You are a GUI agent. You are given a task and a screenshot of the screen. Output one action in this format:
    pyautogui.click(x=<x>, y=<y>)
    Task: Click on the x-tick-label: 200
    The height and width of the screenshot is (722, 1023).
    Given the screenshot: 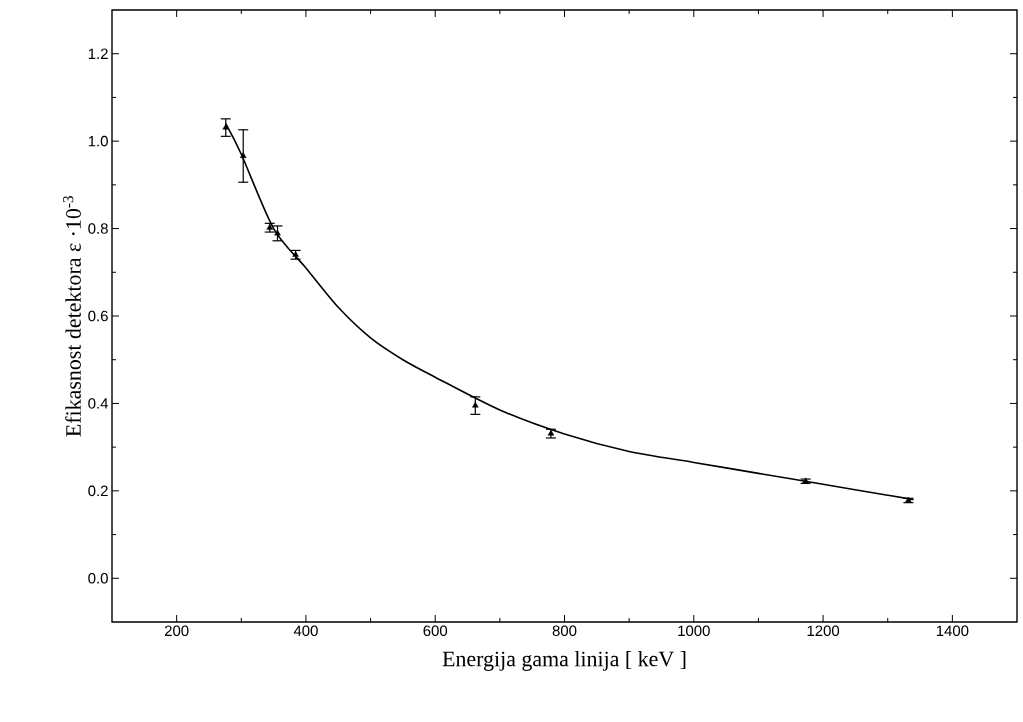 What is the action you would take?
    pyautogui.click(x=176, y=631)
    